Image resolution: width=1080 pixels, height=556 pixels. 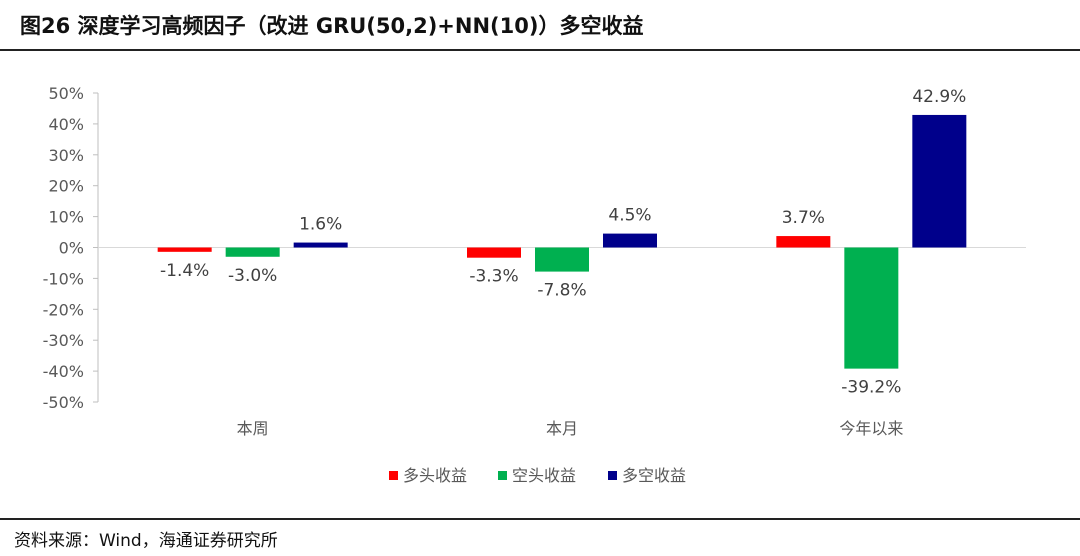 I want to click on data-label: -1.4%, so click(x=184, y=271).